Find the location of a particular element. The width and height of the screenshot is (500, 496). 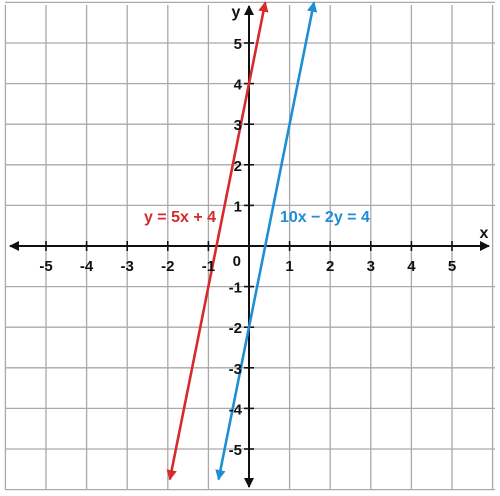

y-tick-label: 2 is located at coordinates (238, 166).